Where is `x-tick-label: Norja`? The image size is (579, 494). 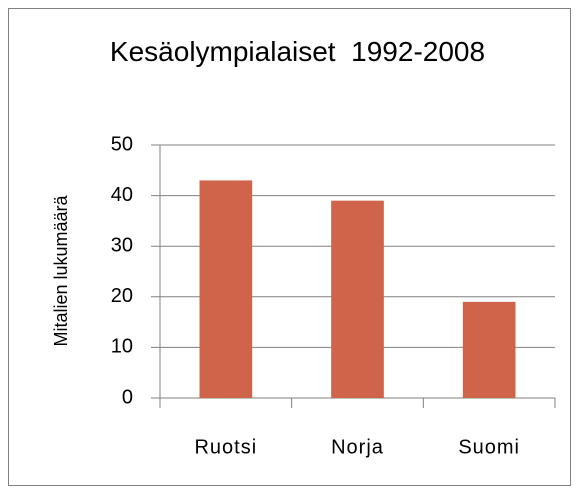 x-tick-label: Norja is located at coordinates (357, 447).